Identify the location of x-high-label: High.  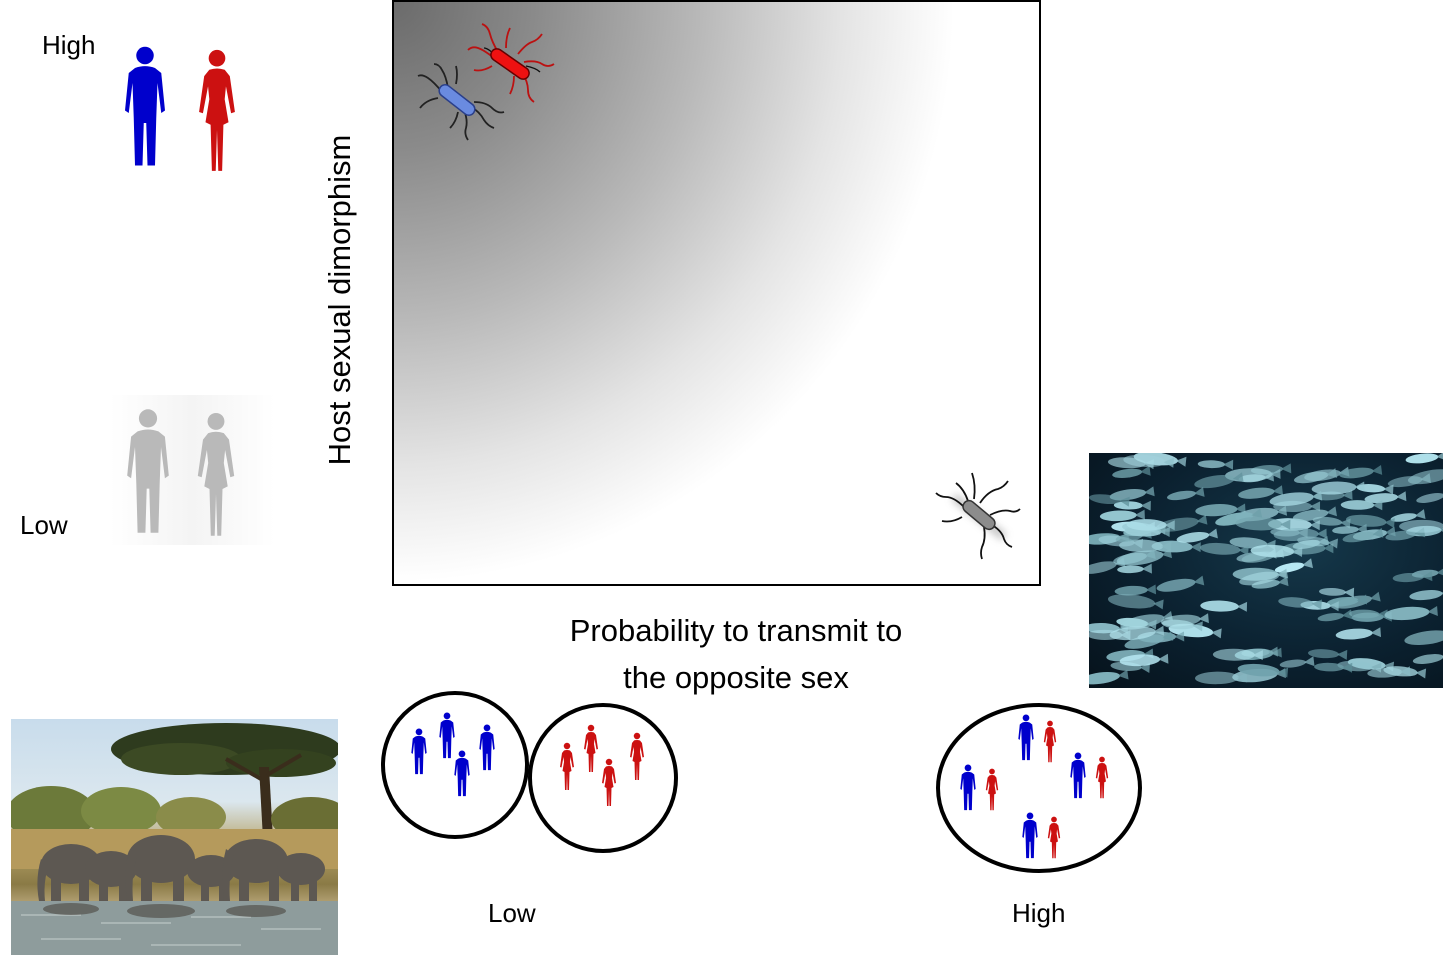
(1039, 913).